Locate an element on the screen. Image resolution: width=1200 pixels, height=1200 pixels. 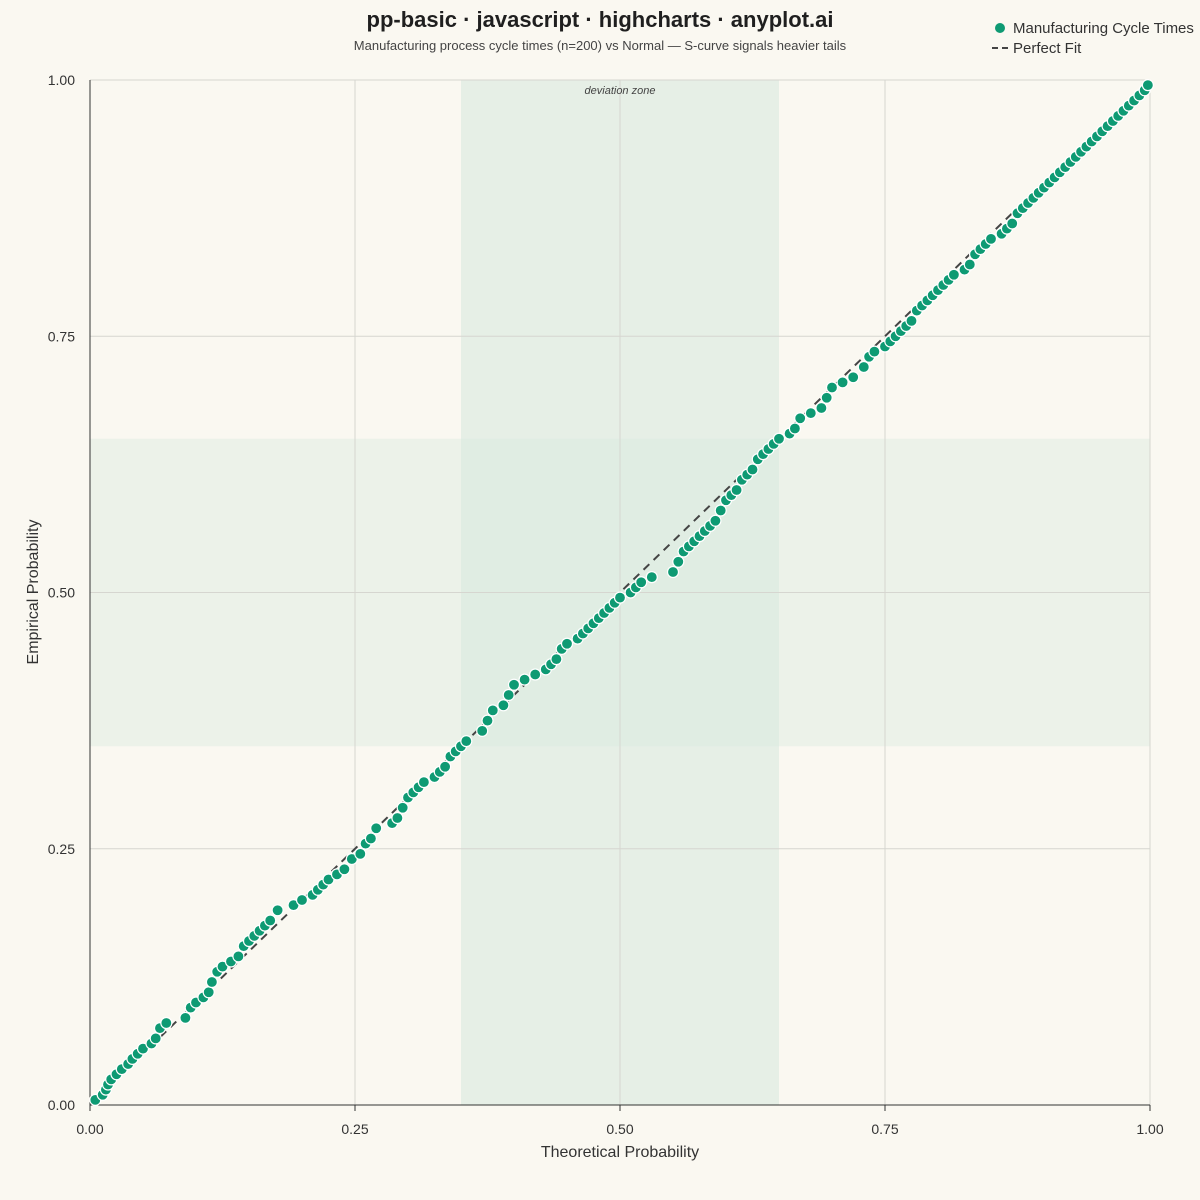
x-axis-label: Theoretical Probability is located at coordinates (620, 1152).